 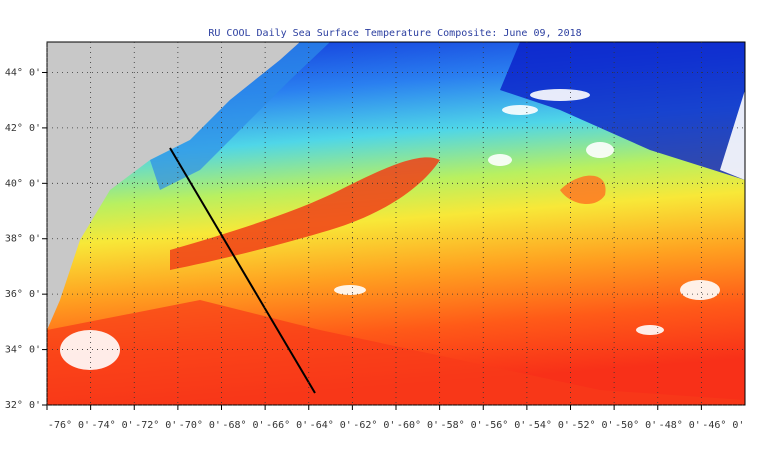 What do you see at coordinates (374, 425) in the screenshot?
I see `lon-tick-label: -62° 0'` at bounding box center [374, 425].